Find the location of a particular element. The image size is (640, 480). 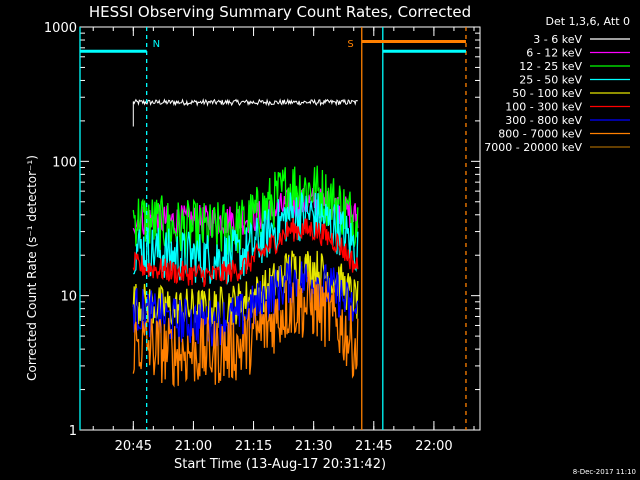

legend-label: 25 - 50 keV is located at coordinates (550, 80).